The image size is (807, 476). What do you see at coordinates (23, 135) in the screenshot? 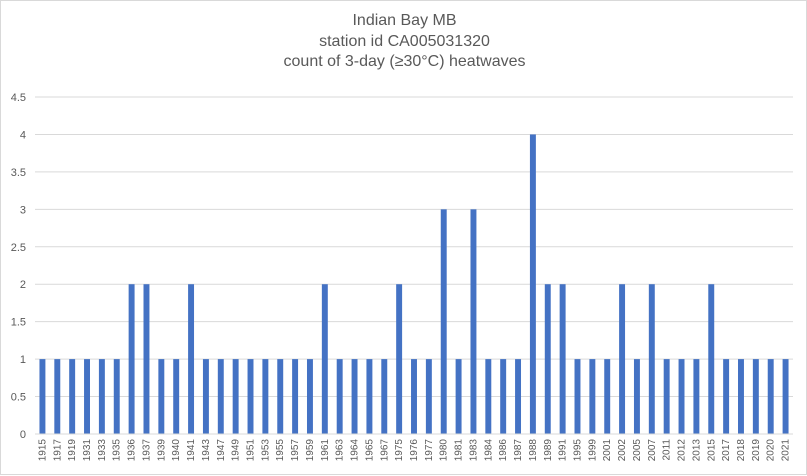
I see `y-tick-label: 4` at bounding box center [23, 135].